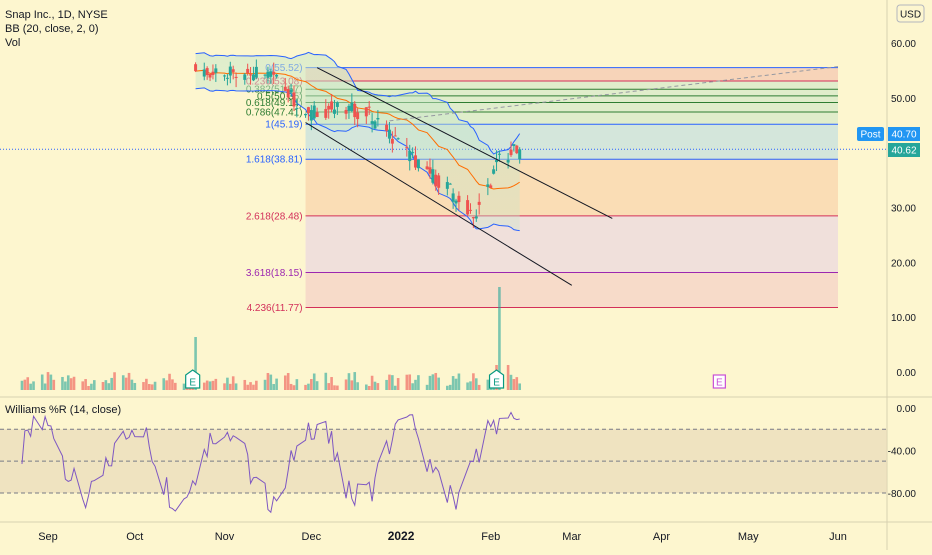  What do you see at coordinates (13, 43) in the screenshot?
I see `vol-legend: Vol` at bounding box center [13, 43].